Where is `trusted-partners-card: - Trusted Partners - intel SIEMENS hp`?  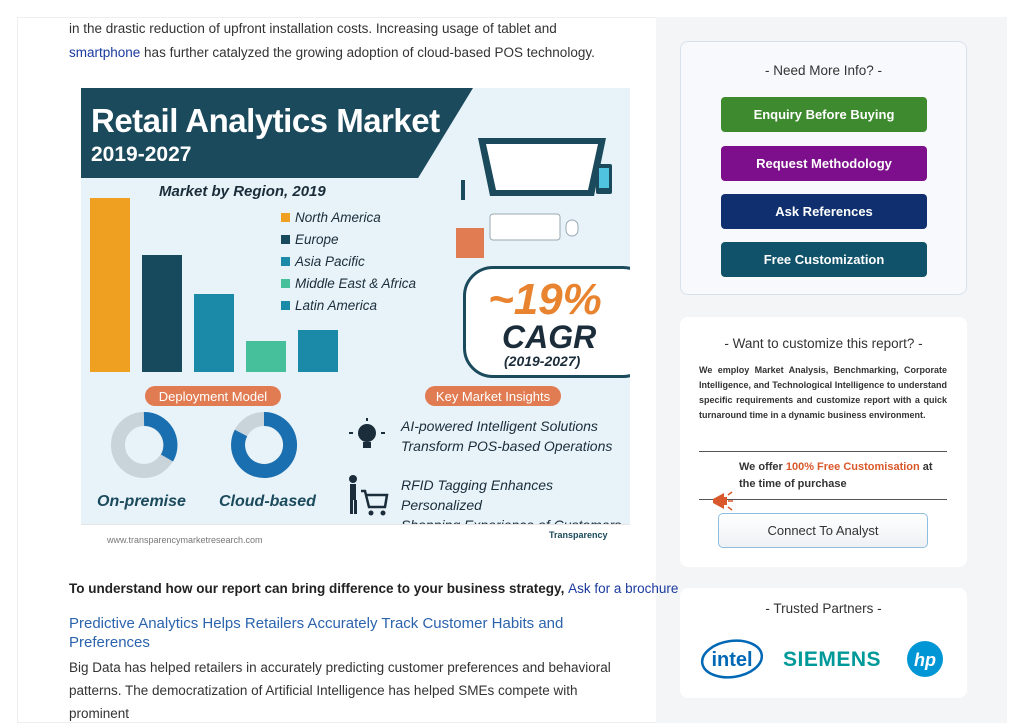
trusted-partners-card: - Trusted Partners - intel SIEMENS hp is located at coordinates (823, 643).